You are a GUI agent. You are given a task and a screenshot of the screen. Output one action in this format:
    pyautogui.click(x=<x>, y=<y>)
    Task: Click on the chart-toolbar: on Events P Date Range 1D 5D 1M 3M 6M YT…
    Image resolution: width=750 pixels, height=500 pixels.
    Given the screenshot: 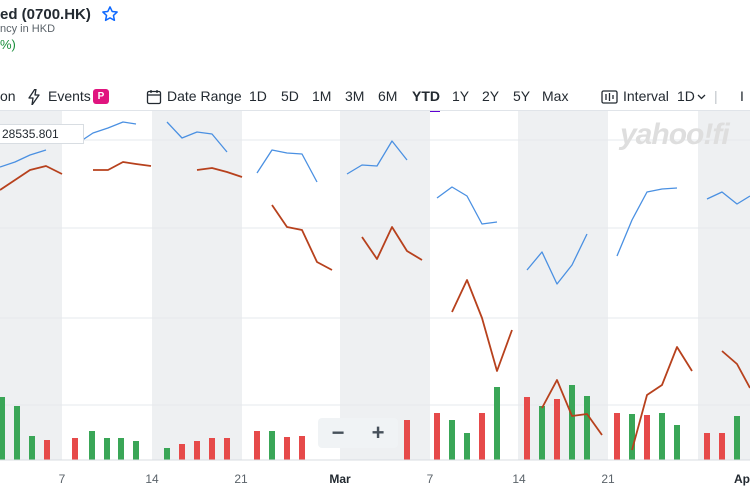 What is the action you would take?
    pyautogui.click(x=375, y=98)
    